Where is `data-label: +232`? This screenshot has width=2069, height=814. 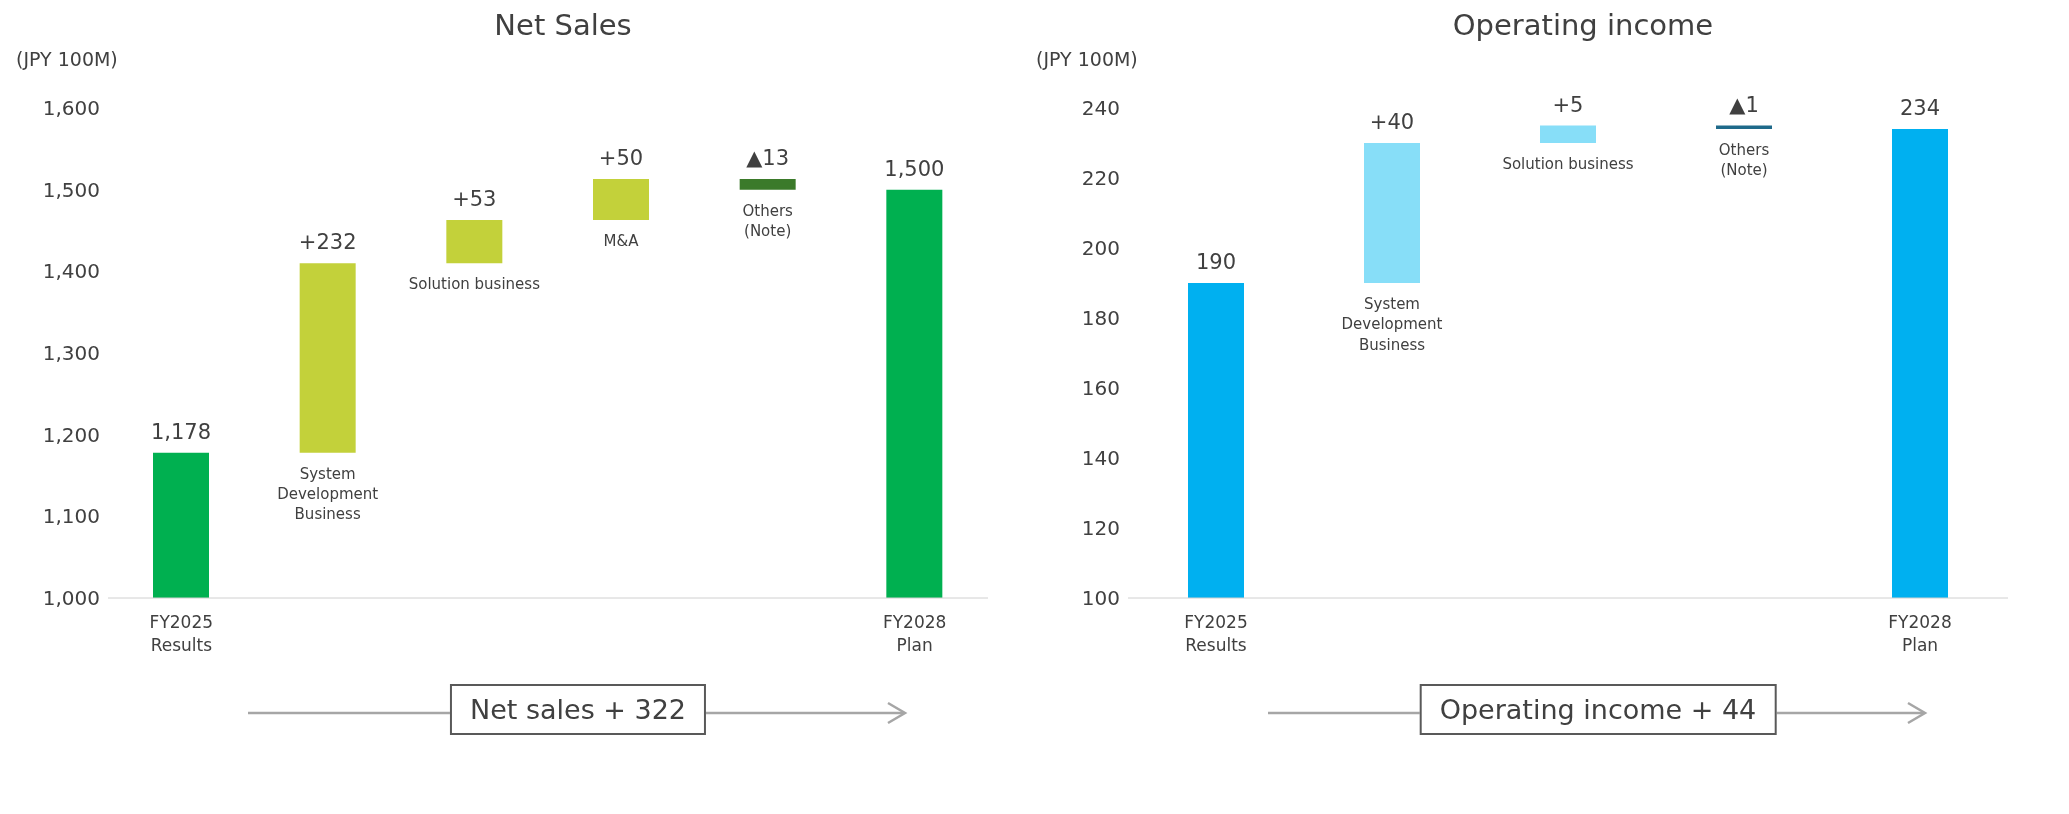 data-label: +232 is located at coordinates (327, 242).